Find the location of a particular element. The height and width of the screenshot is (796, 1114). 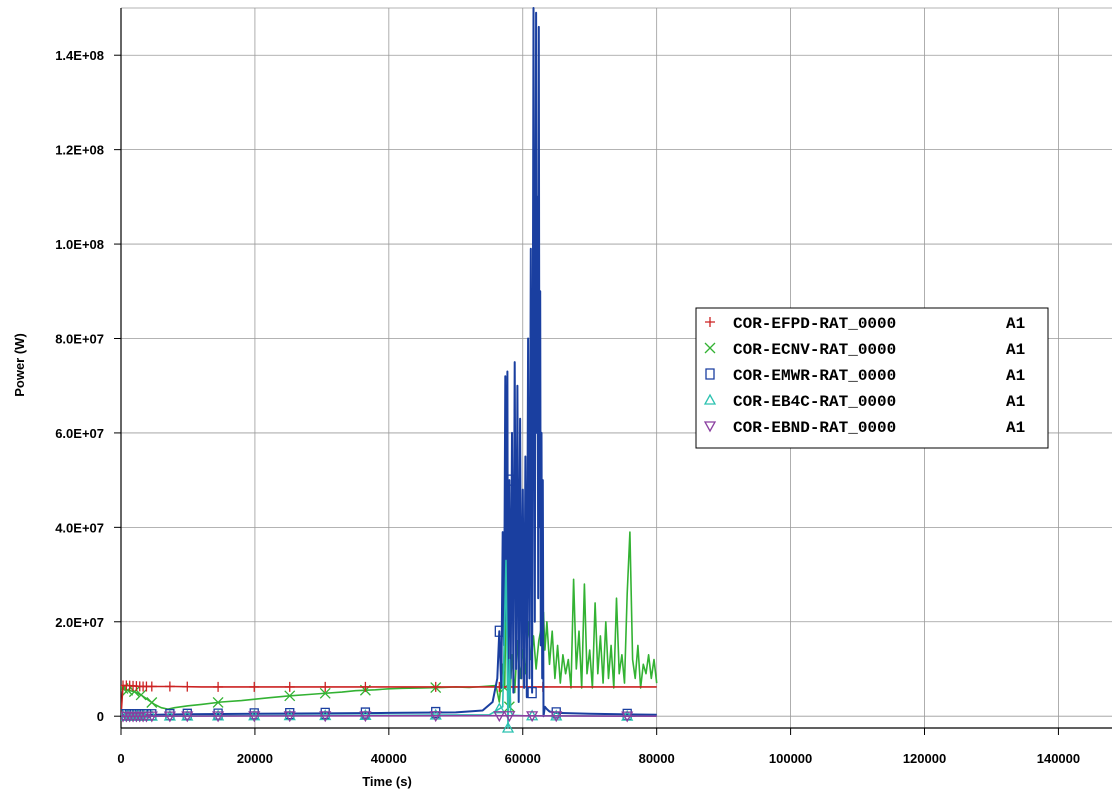

y-tick-label: 6.0E+07 is located at coordinates (79, 433).